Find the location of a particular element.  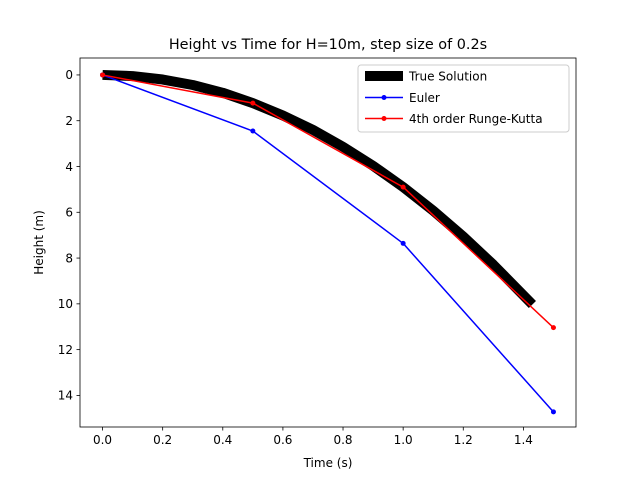

legend-frame is located at coordinates (463, 98).